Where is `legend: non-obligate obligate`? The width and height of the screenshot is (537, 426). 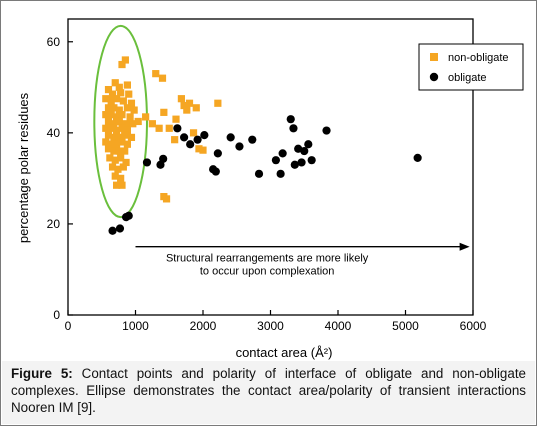 legend: non-obligate obligate is located at coordinates (471, 67).